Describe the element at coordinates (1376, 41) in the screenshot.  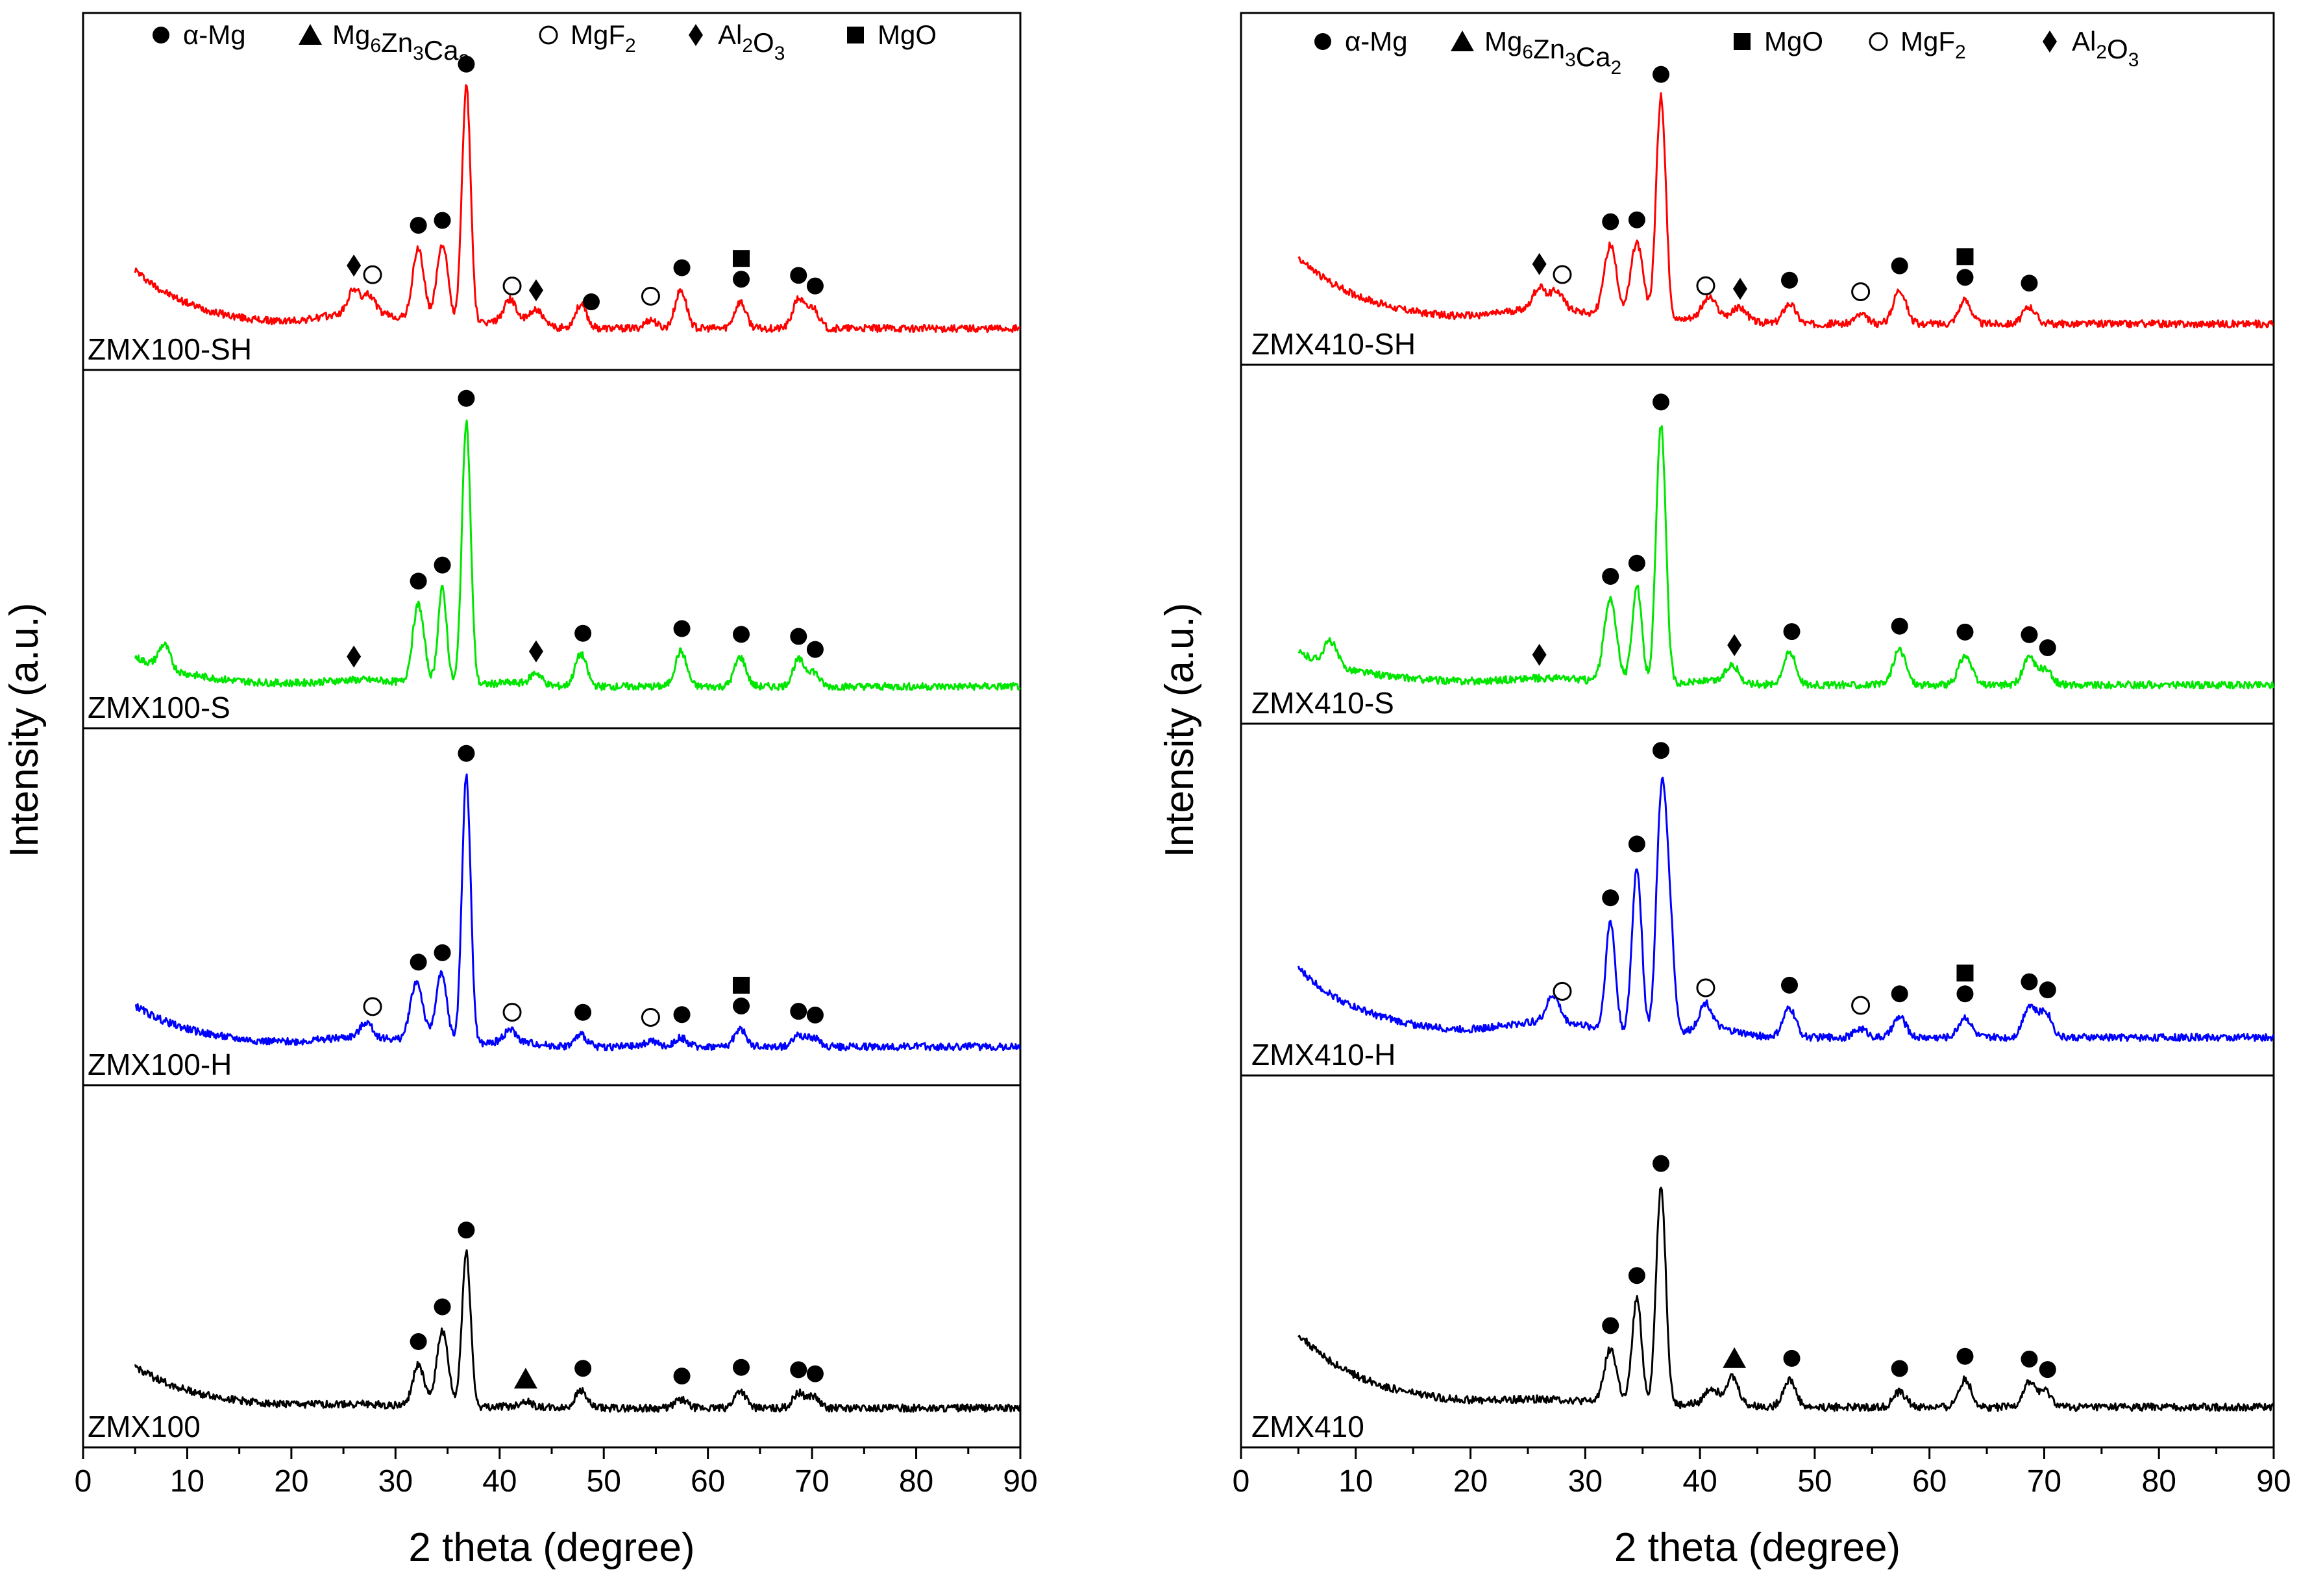
I see `legend-label: α-Mg` at that location.